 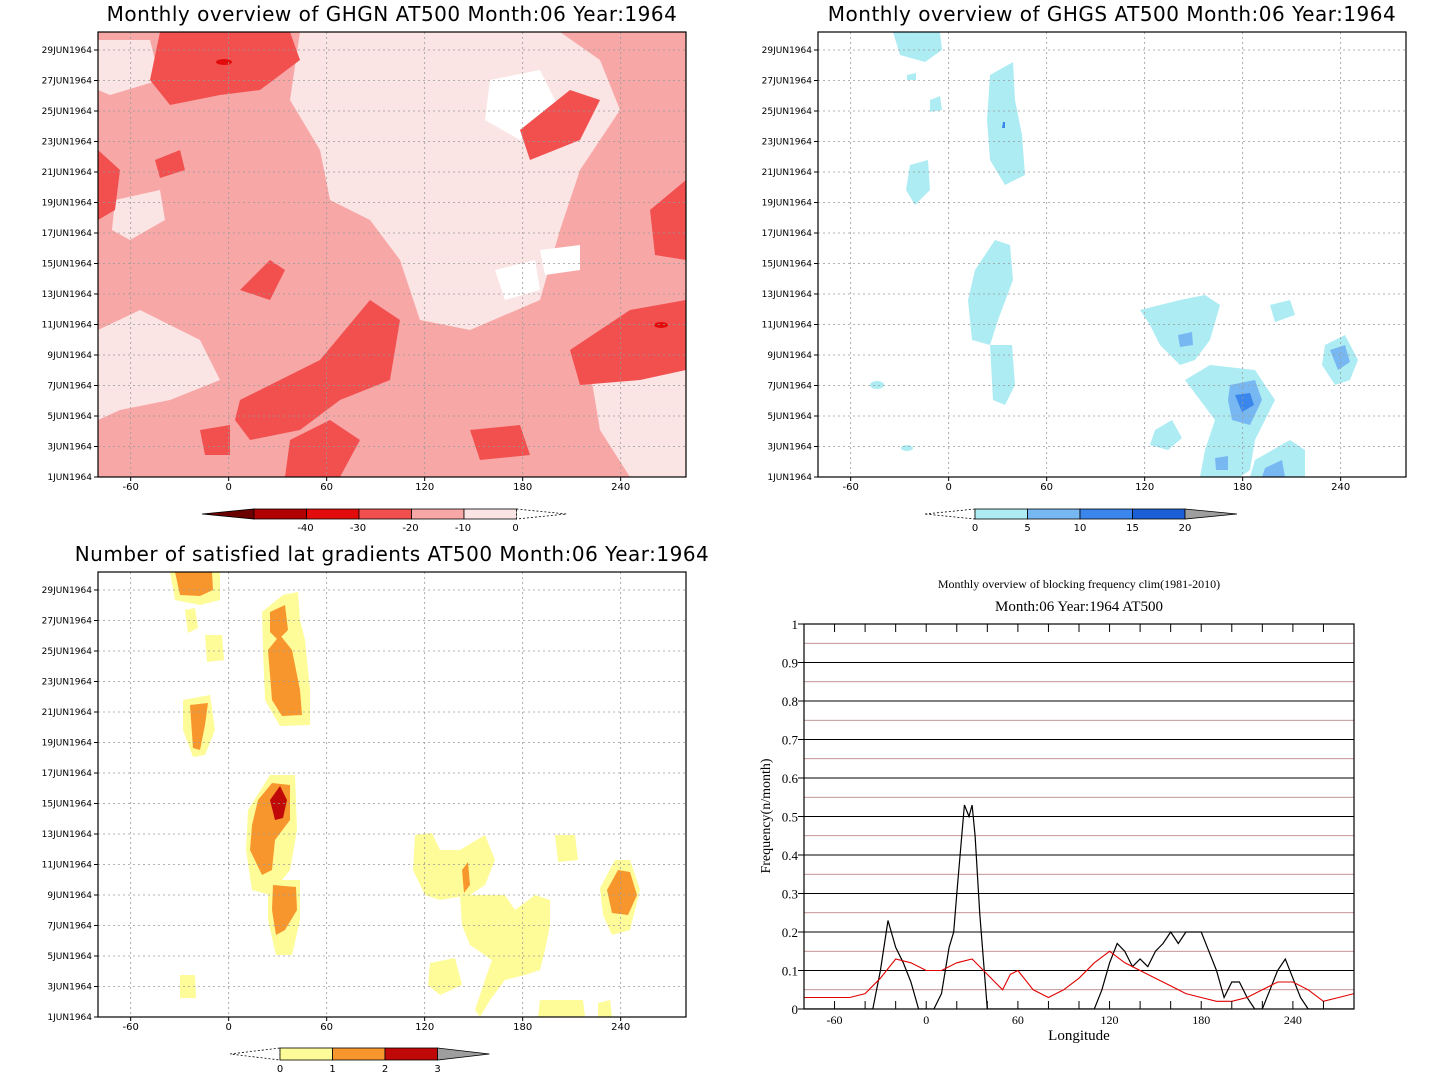 What do you see at coordinates (766, 815) in the screenshot?
I see `blocking-frequency-ylabel: Frequency(n/month)` at bounding box center [766, 815].